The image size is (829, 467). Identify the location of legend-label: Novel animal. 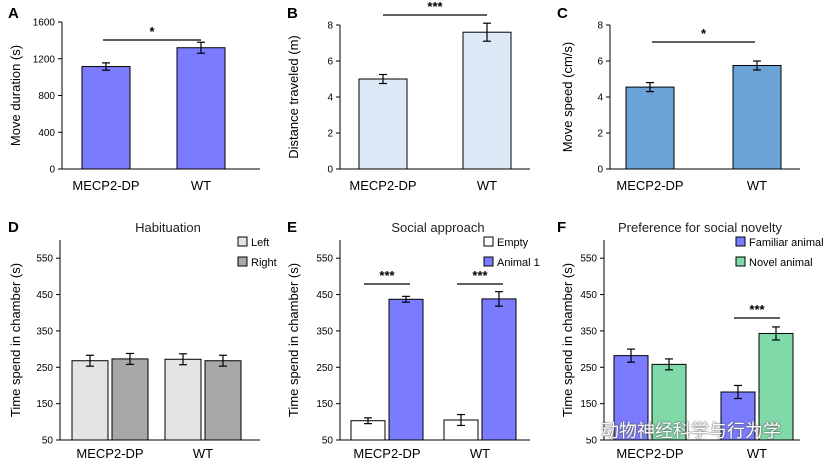
(781, 263).